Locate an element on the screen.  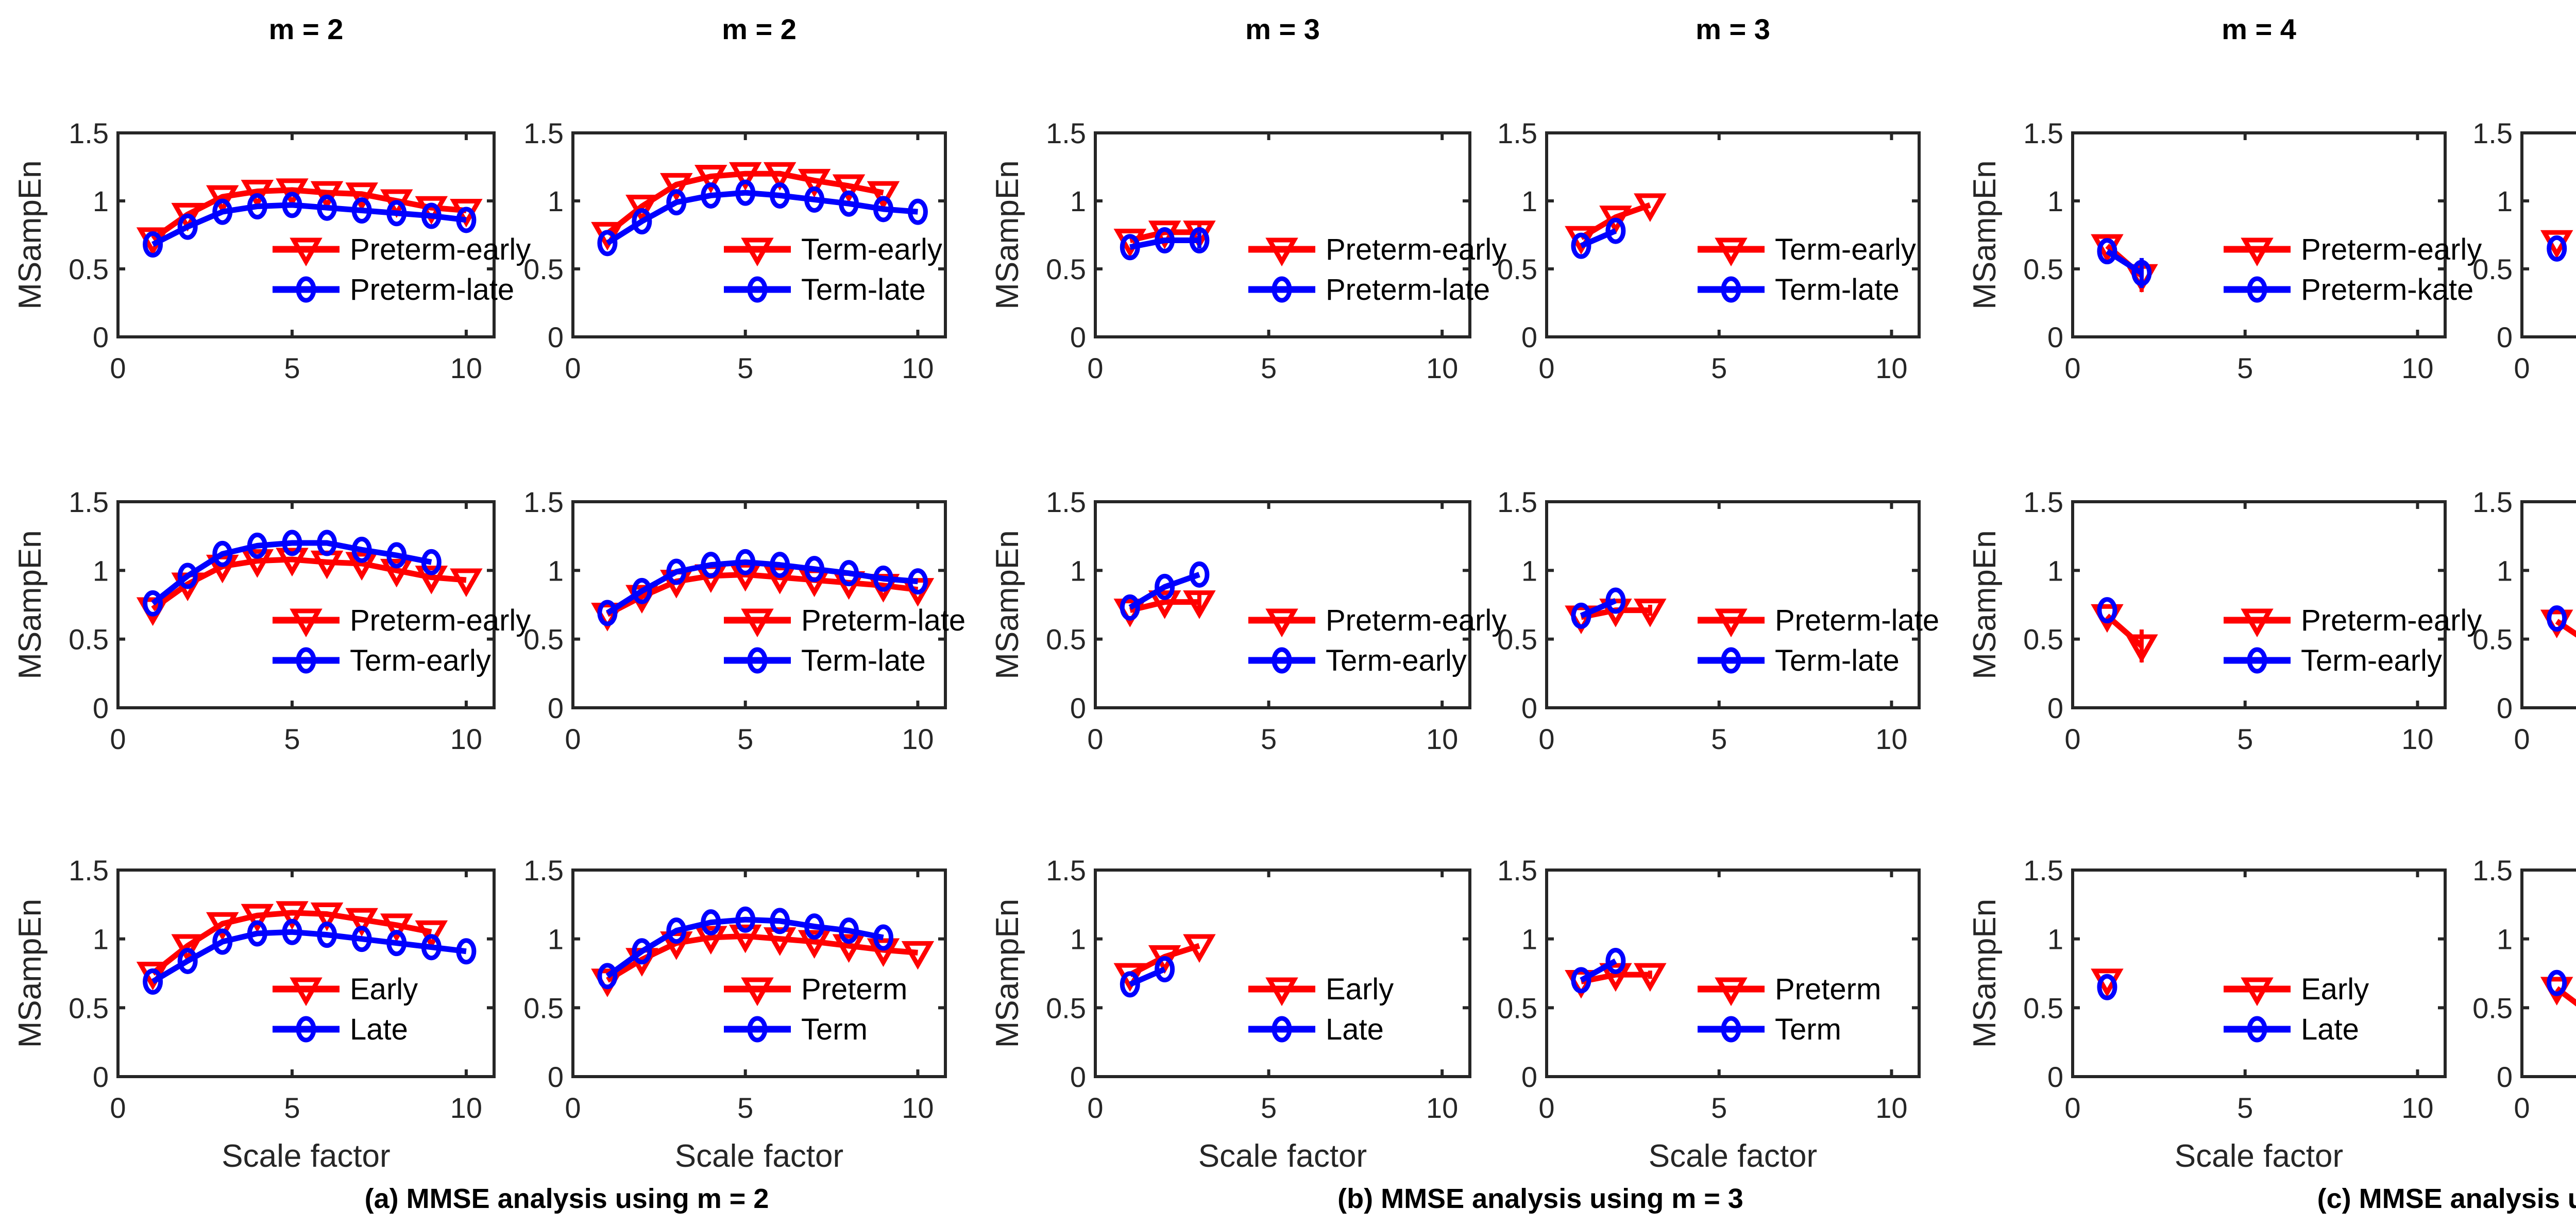
panel-title: m = 3 is located at coordinates (1733, 29).